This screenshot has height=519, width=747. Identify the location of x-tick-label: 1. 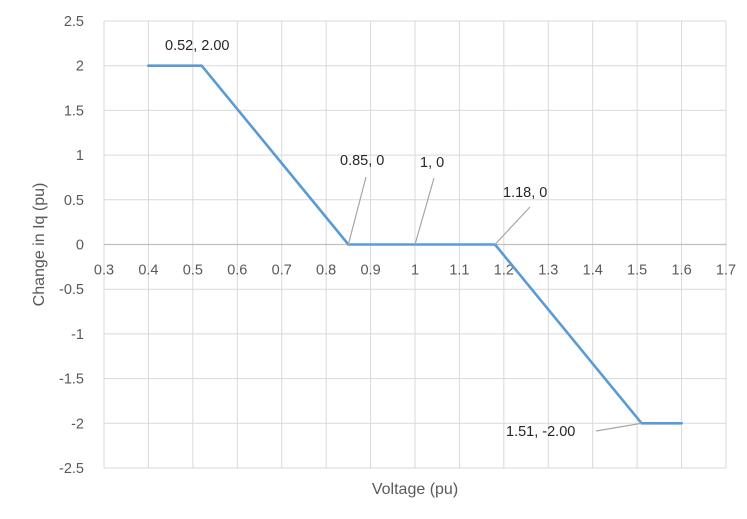
(415, 271).